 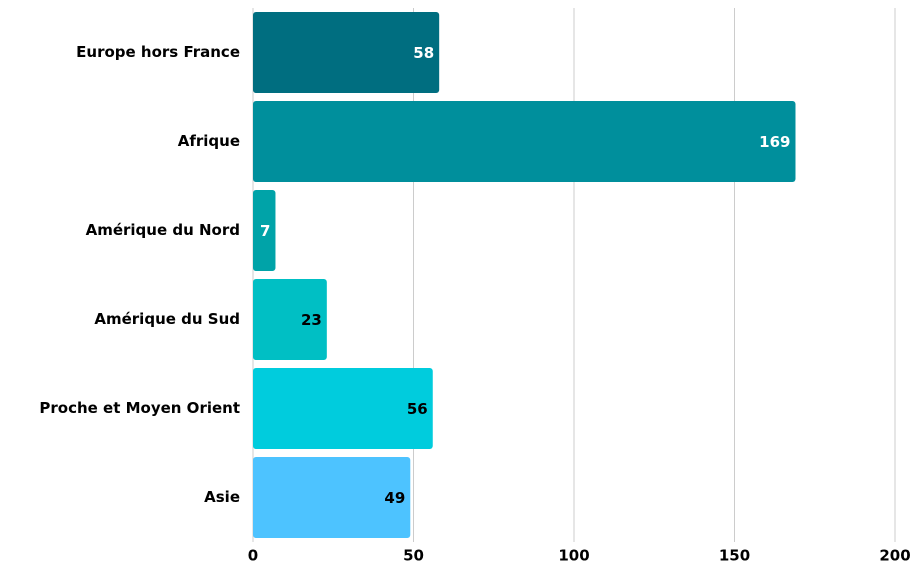 I want to click on x-tick-label: 200, so click(x=894, y=556).